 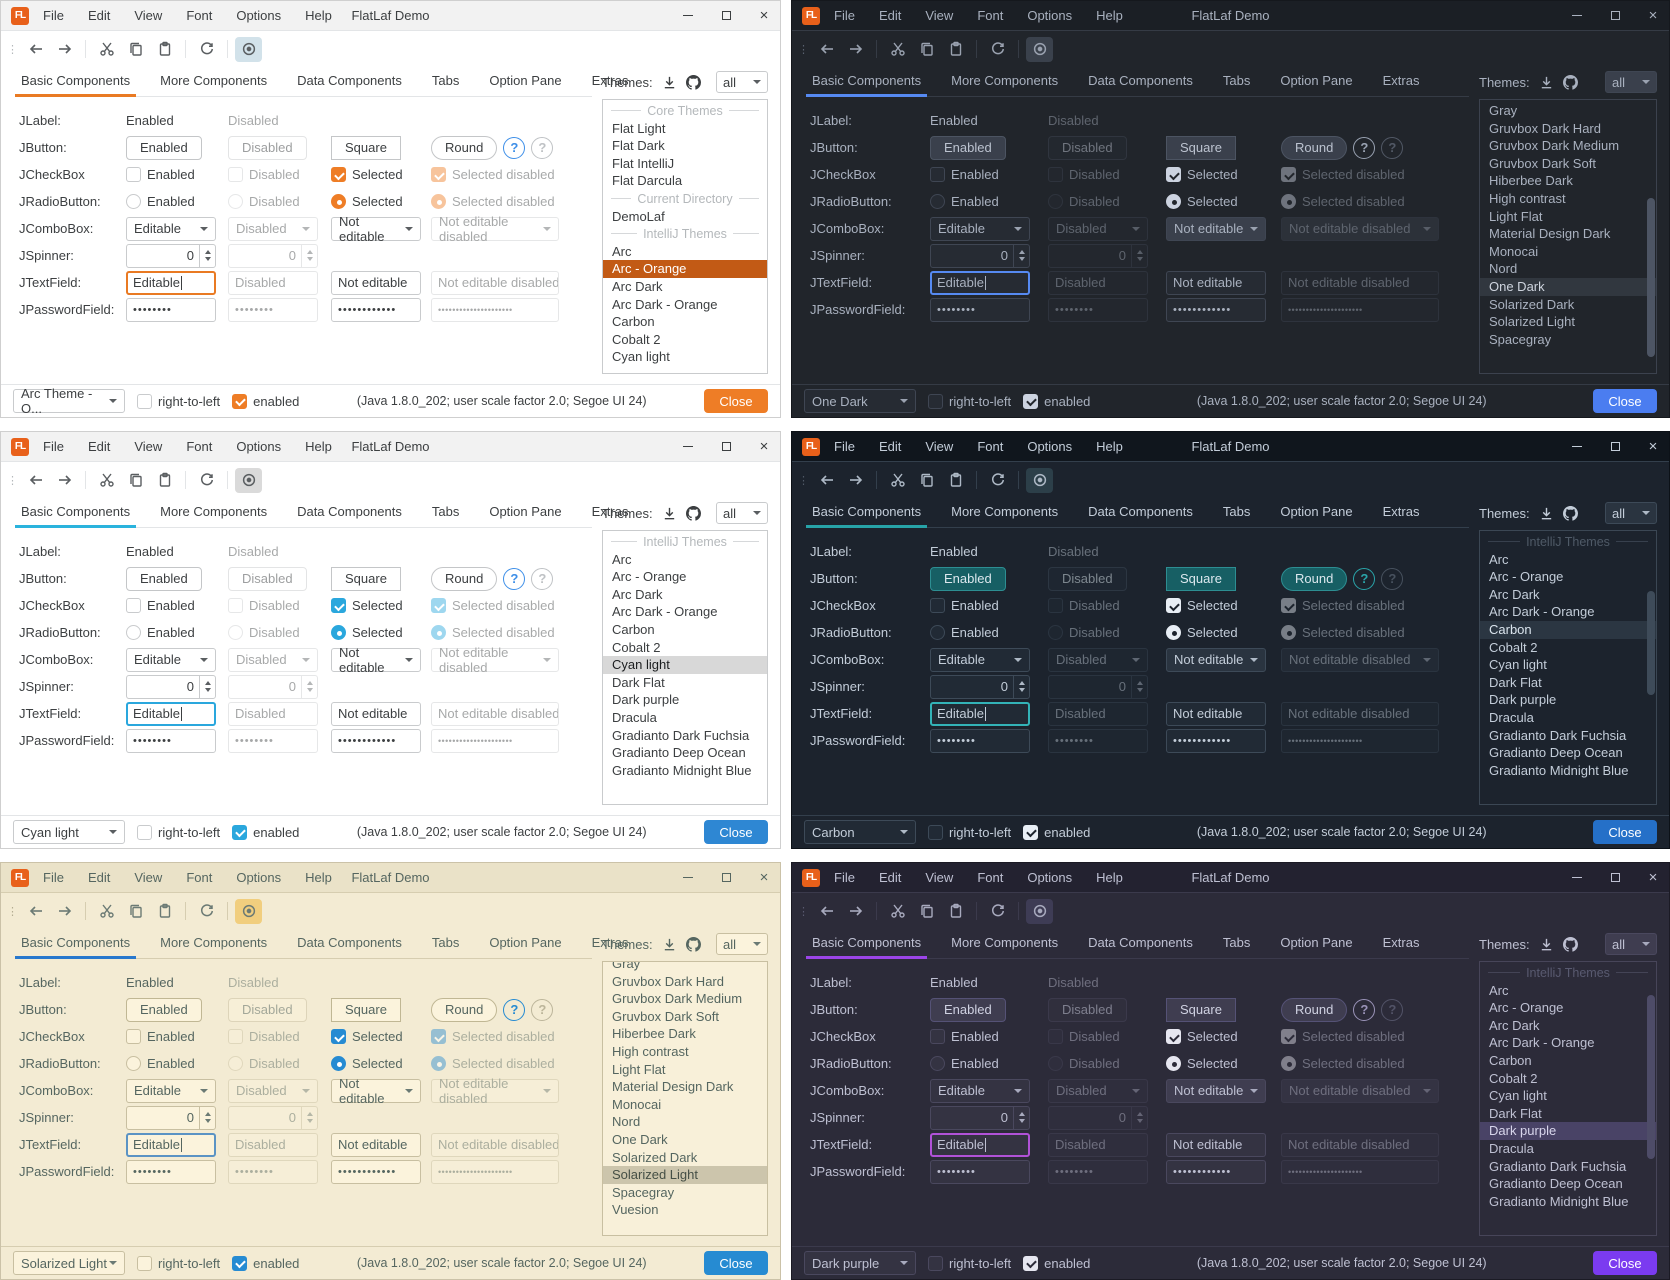 What do you see at coordinates (673, 1087) in the screenshot?
I see `theme-item-material-design-dark: Material Design Dark` at bounding box center [673, 1087].